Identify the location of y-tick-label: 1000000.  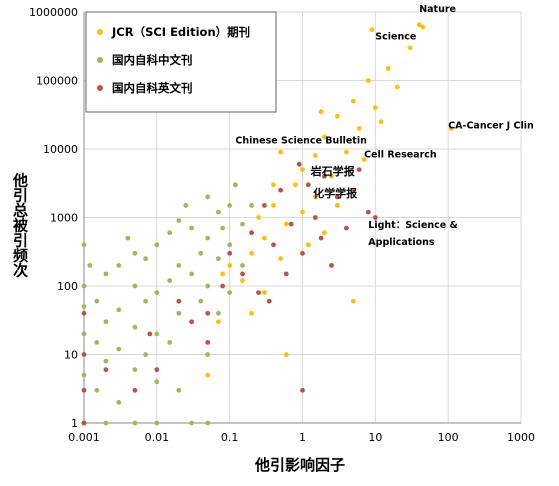
(53, 12).